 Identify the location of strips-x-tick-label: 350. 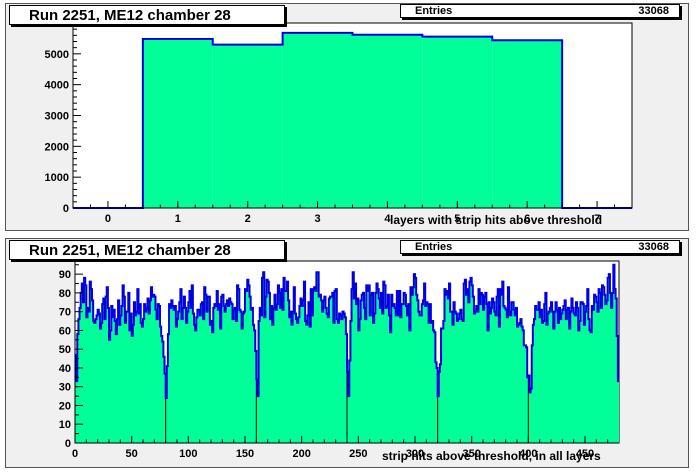
(471, 454).